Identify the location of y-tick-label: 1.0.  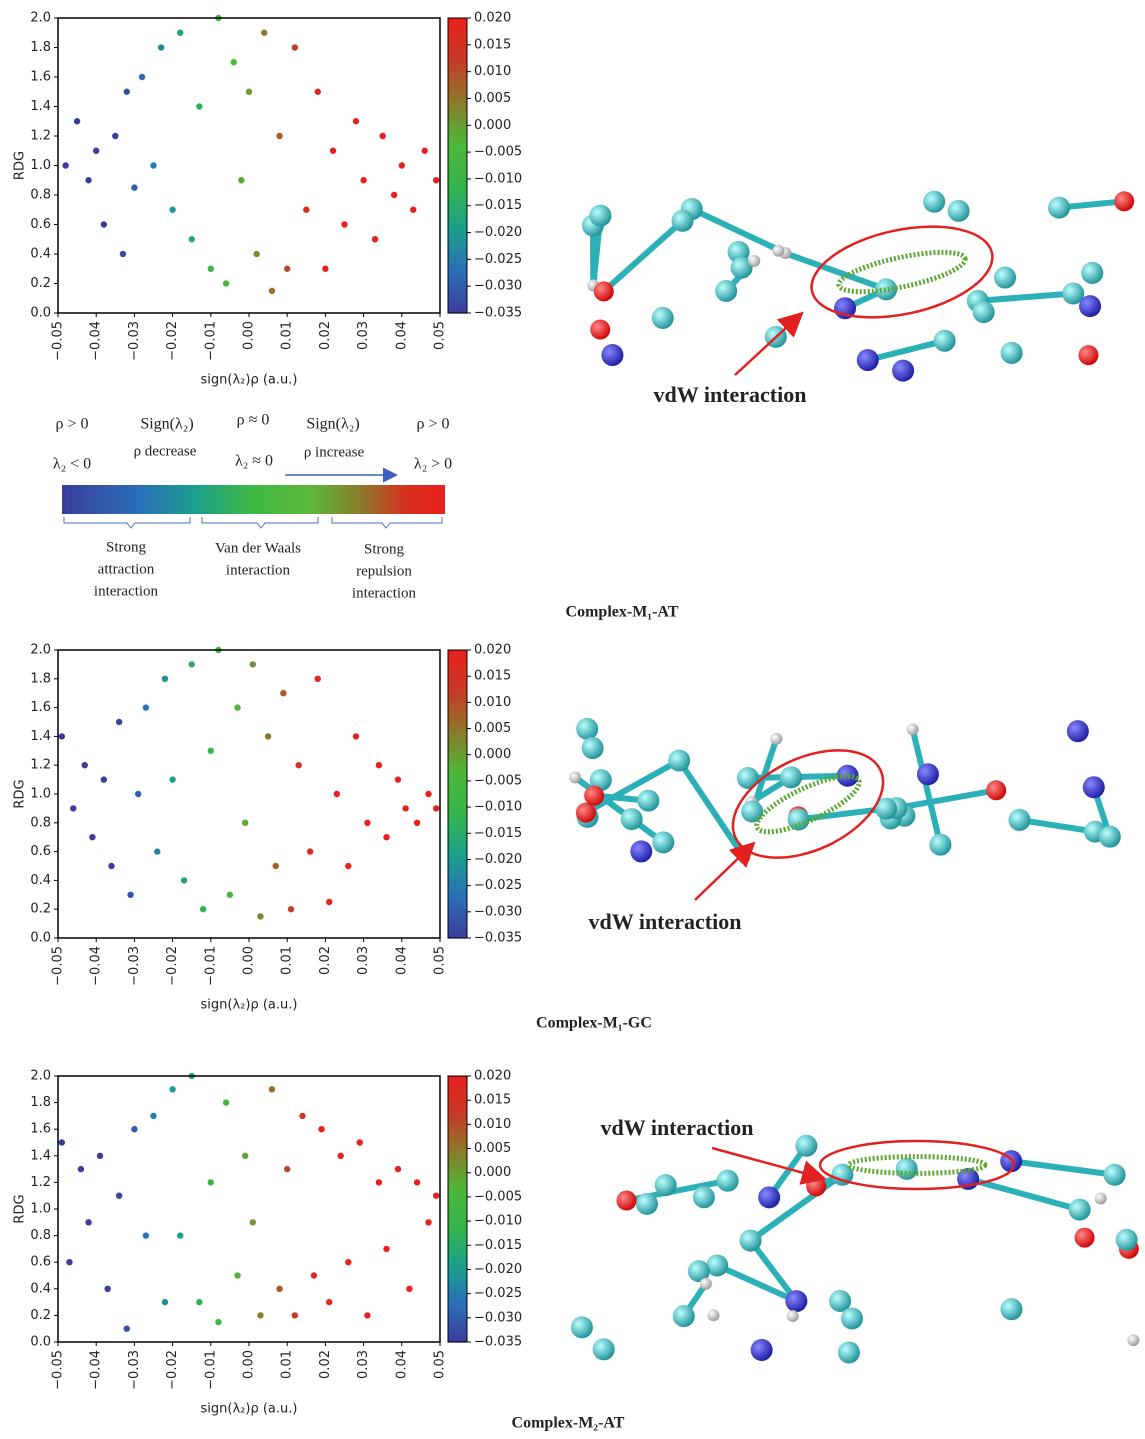
(40, 794).